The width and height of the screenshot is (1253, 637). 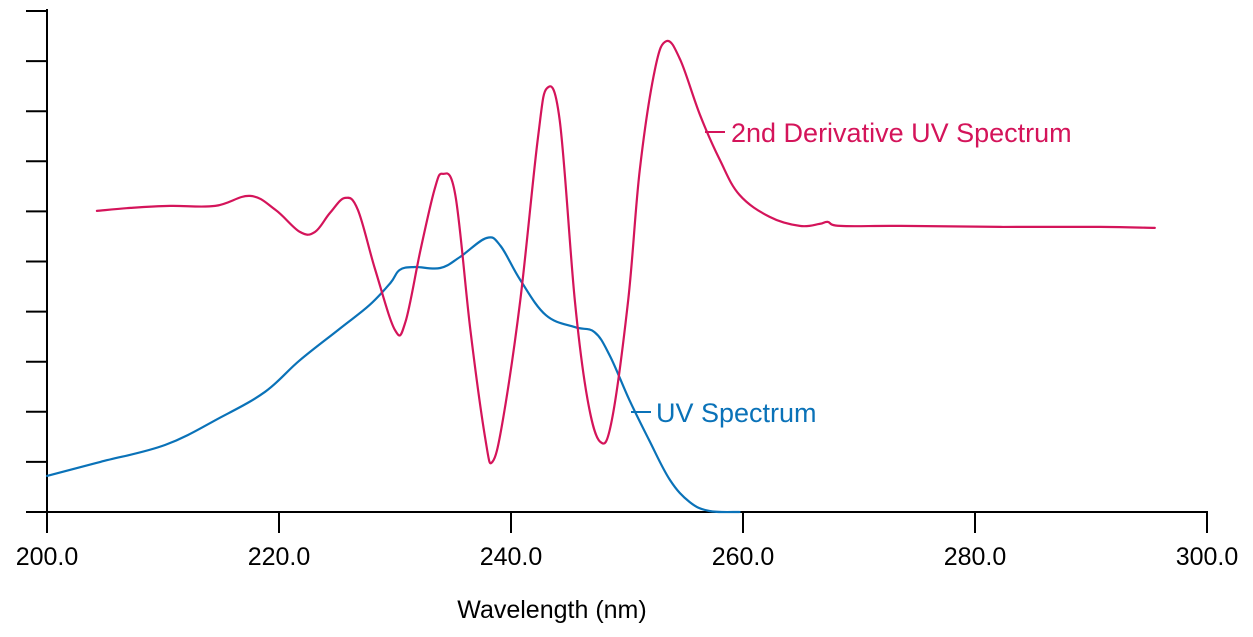 I want to click on x-tick-label: 260.0, so click(x=743, y=557).